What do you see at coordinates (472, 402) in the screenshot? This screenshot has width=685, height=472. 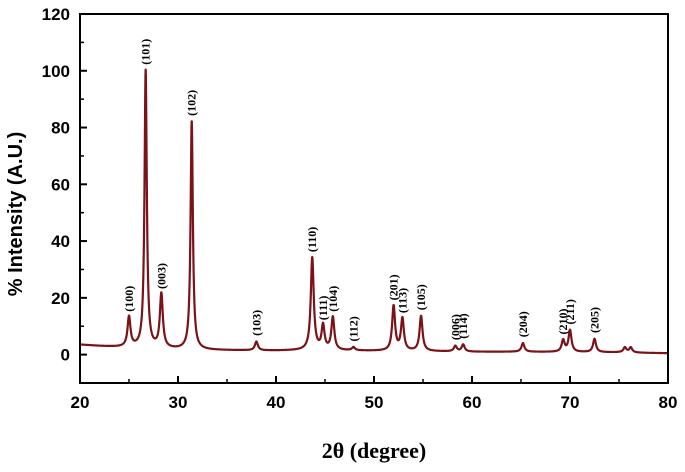 I see `x-tick-label: 60` at bounding box center [472, 402].